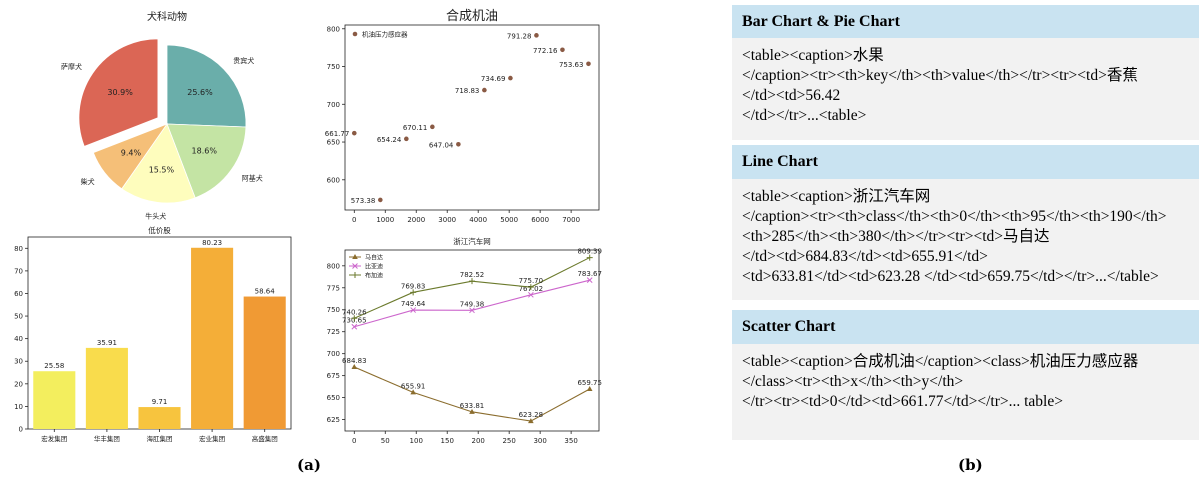 Image resolution: width=1199 pixels, height=479 pixels. Describe the element at coordinates (333, 420) in the screenshot. I see `y-tick-label: 625` at that location.